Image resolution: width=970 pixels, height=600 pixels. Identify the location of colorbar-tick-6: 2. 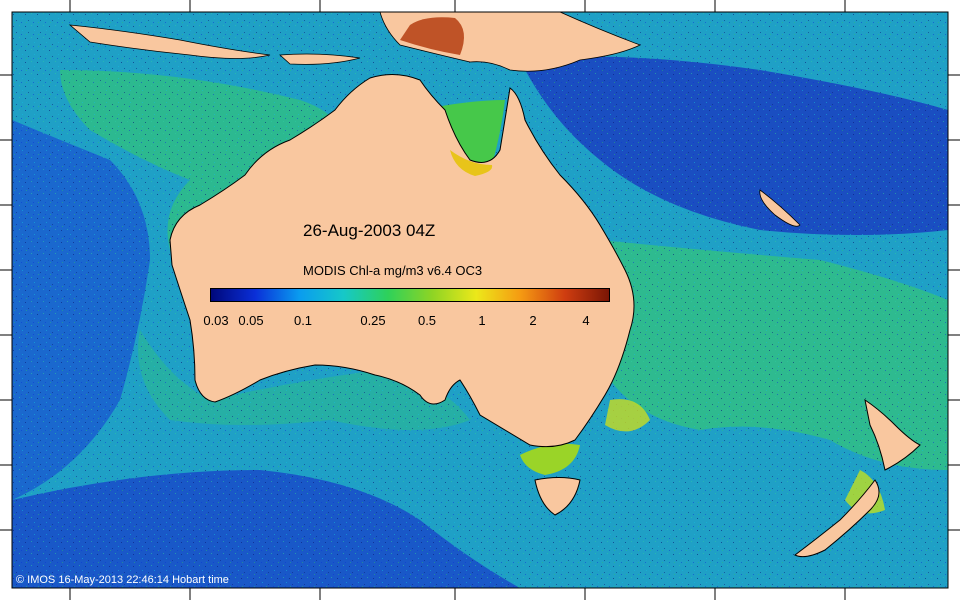
(533, 320).